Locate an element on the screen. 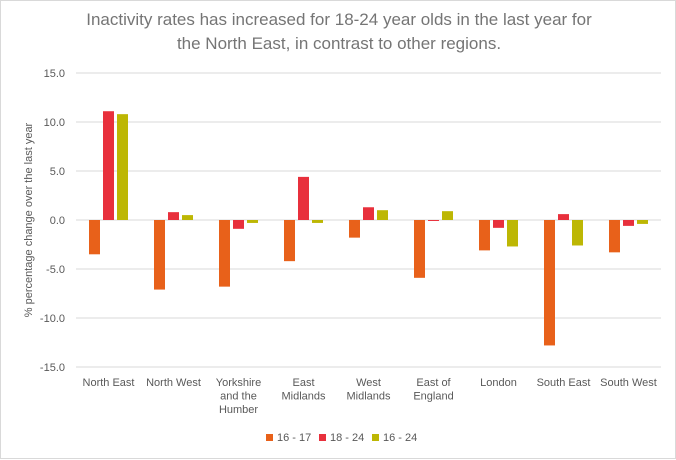 Image resolution: width=676 pixels, height=460 pixels. x-category-label: and the is located at coordinates (238, 397).